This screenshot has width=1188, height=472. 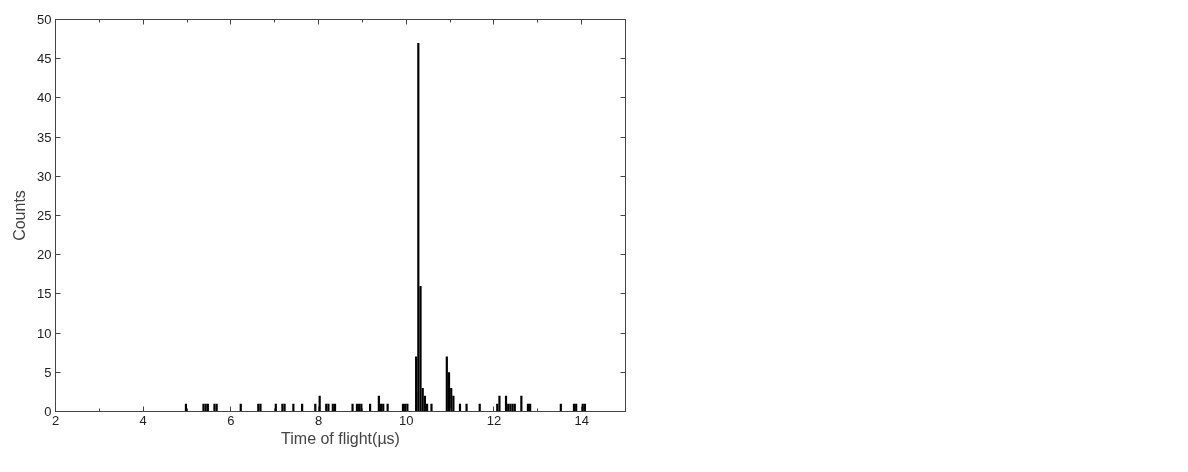 I want to click on x-tick-label: 10, so click(x=406, y=420).